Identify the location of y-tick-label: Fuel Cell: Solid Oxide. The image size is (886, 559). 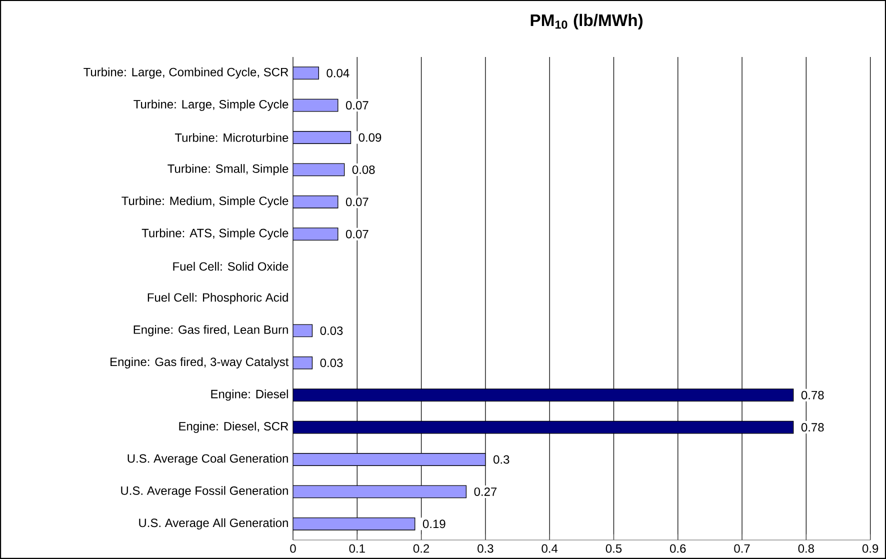
(230, 266).